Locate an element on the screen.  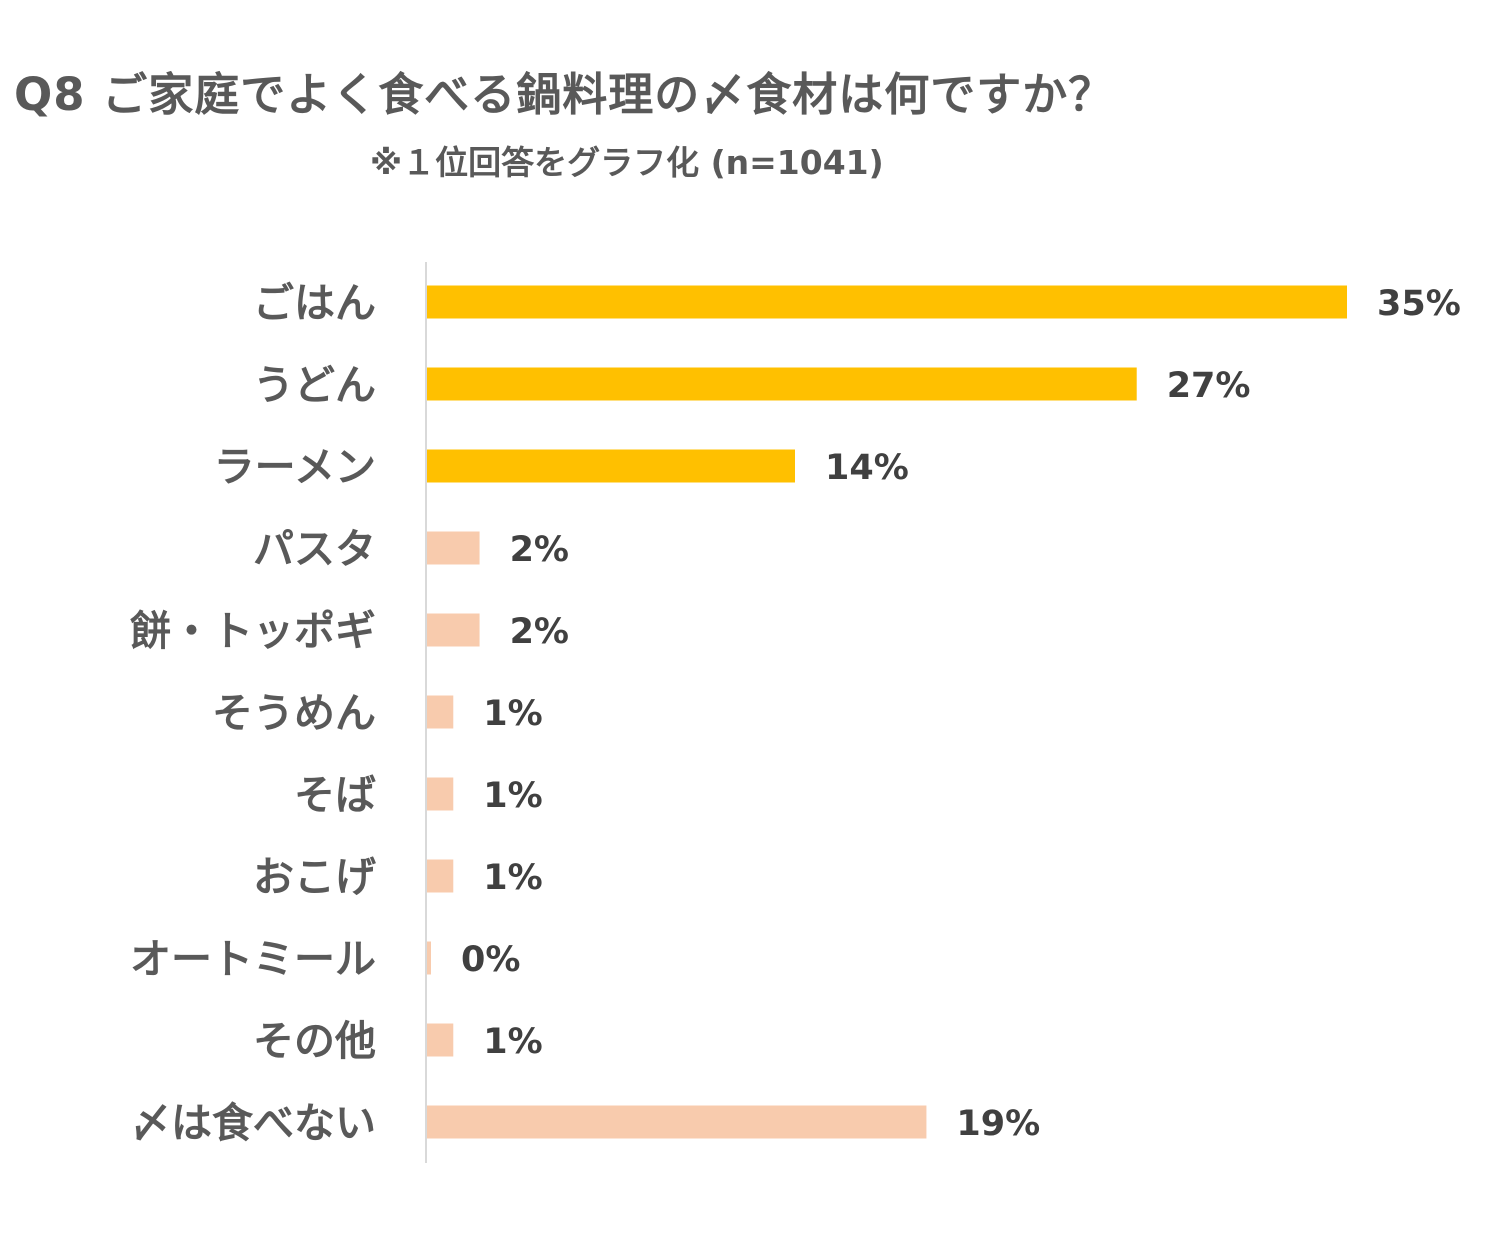
category-label: 餅・トッポギ is located at coordinates (253, 631).